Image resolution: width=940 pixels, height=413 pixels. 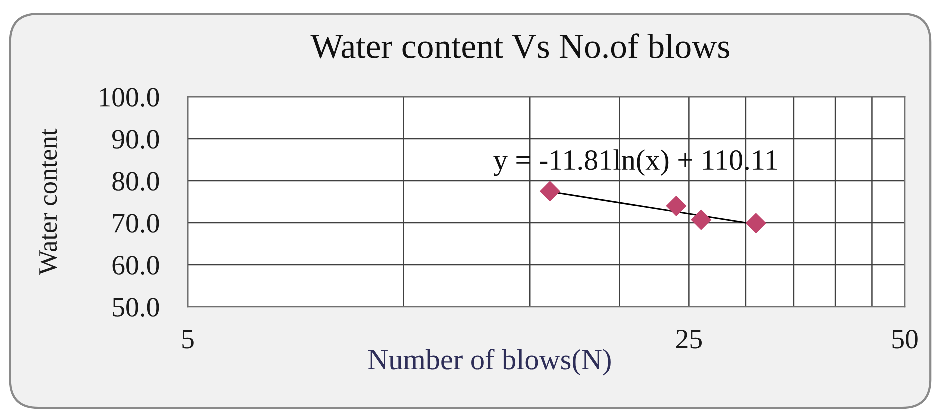 I want to click on y-tick-label: 90.0, so click(x=136, y=140).